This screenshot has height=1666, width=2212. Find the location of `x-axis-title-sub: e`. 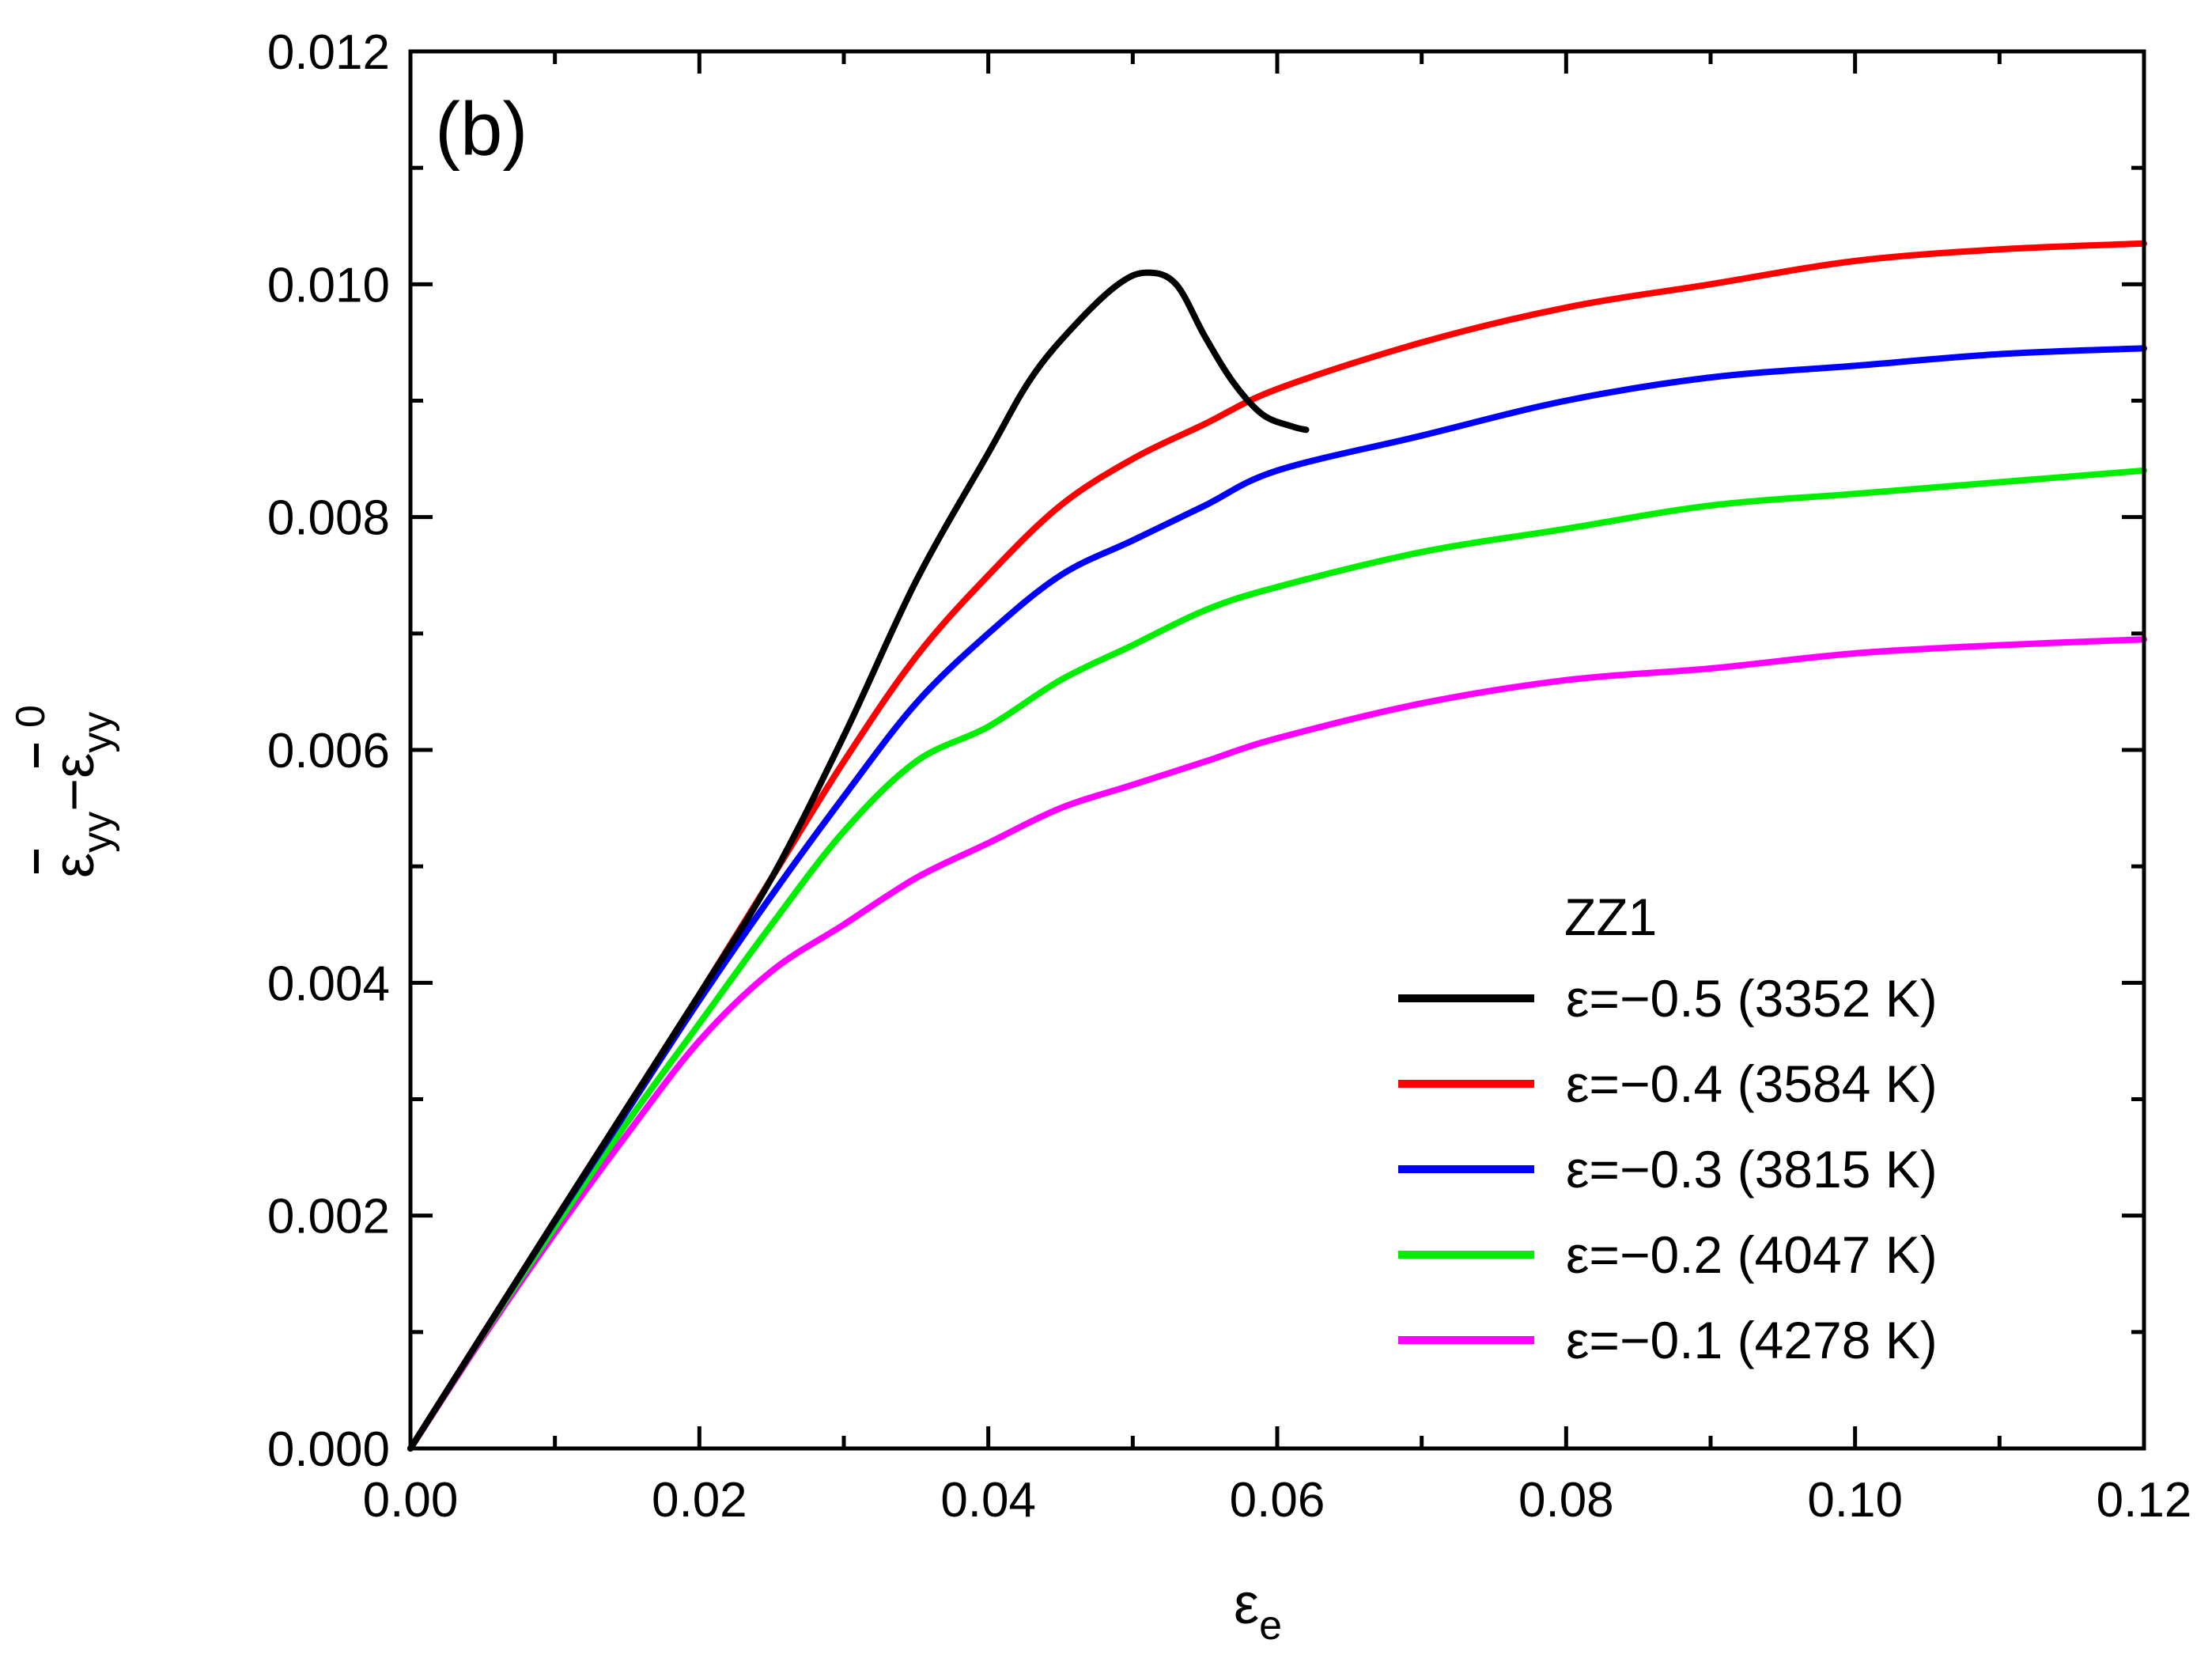

x-axis-title-sub: e is located at coordinates (1271, 1626).